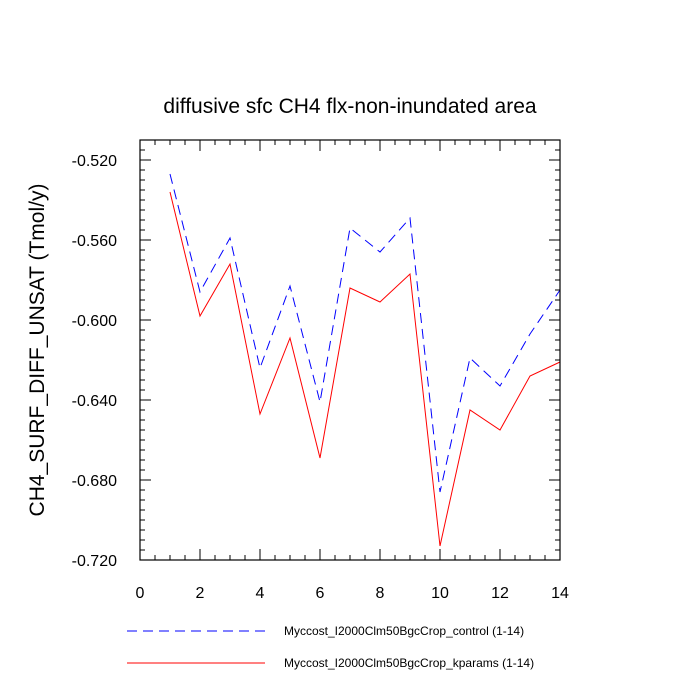 The width and height of the screenshot is (700, 700). I want to click on x-tick-labels: 0 2 4 6 8 10 12 14, so click(352, 593).